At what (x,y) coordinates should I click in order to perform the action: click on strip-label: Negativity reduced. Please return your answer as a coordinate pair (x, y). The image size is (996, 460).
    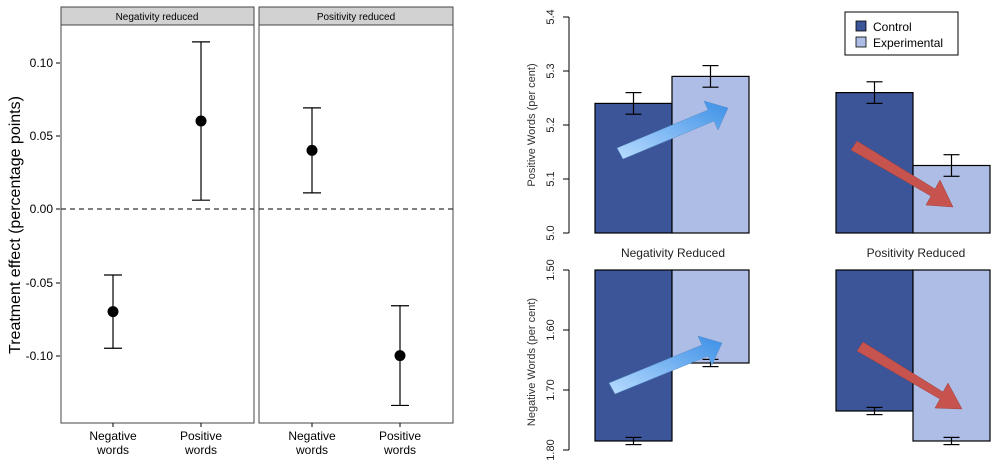
    Looking at the image, I should click on (157, 17).